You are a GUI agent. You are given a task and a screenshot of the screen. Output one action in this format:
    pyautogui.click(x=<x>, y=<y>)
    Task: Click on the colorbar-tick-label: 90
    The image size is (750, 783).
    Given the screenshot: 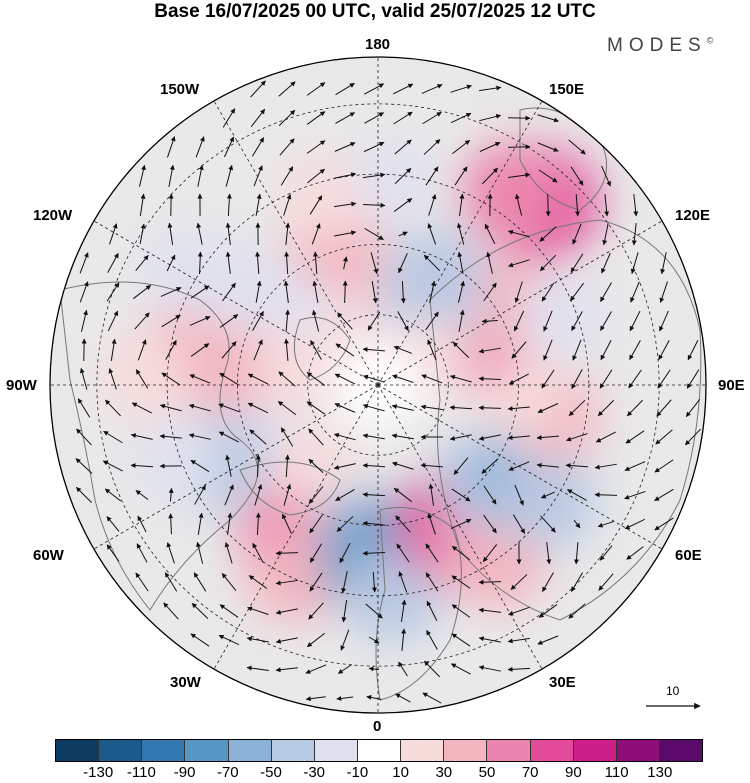 What is the action you would take?
    pyautogui.click(x=573, y=772)
    